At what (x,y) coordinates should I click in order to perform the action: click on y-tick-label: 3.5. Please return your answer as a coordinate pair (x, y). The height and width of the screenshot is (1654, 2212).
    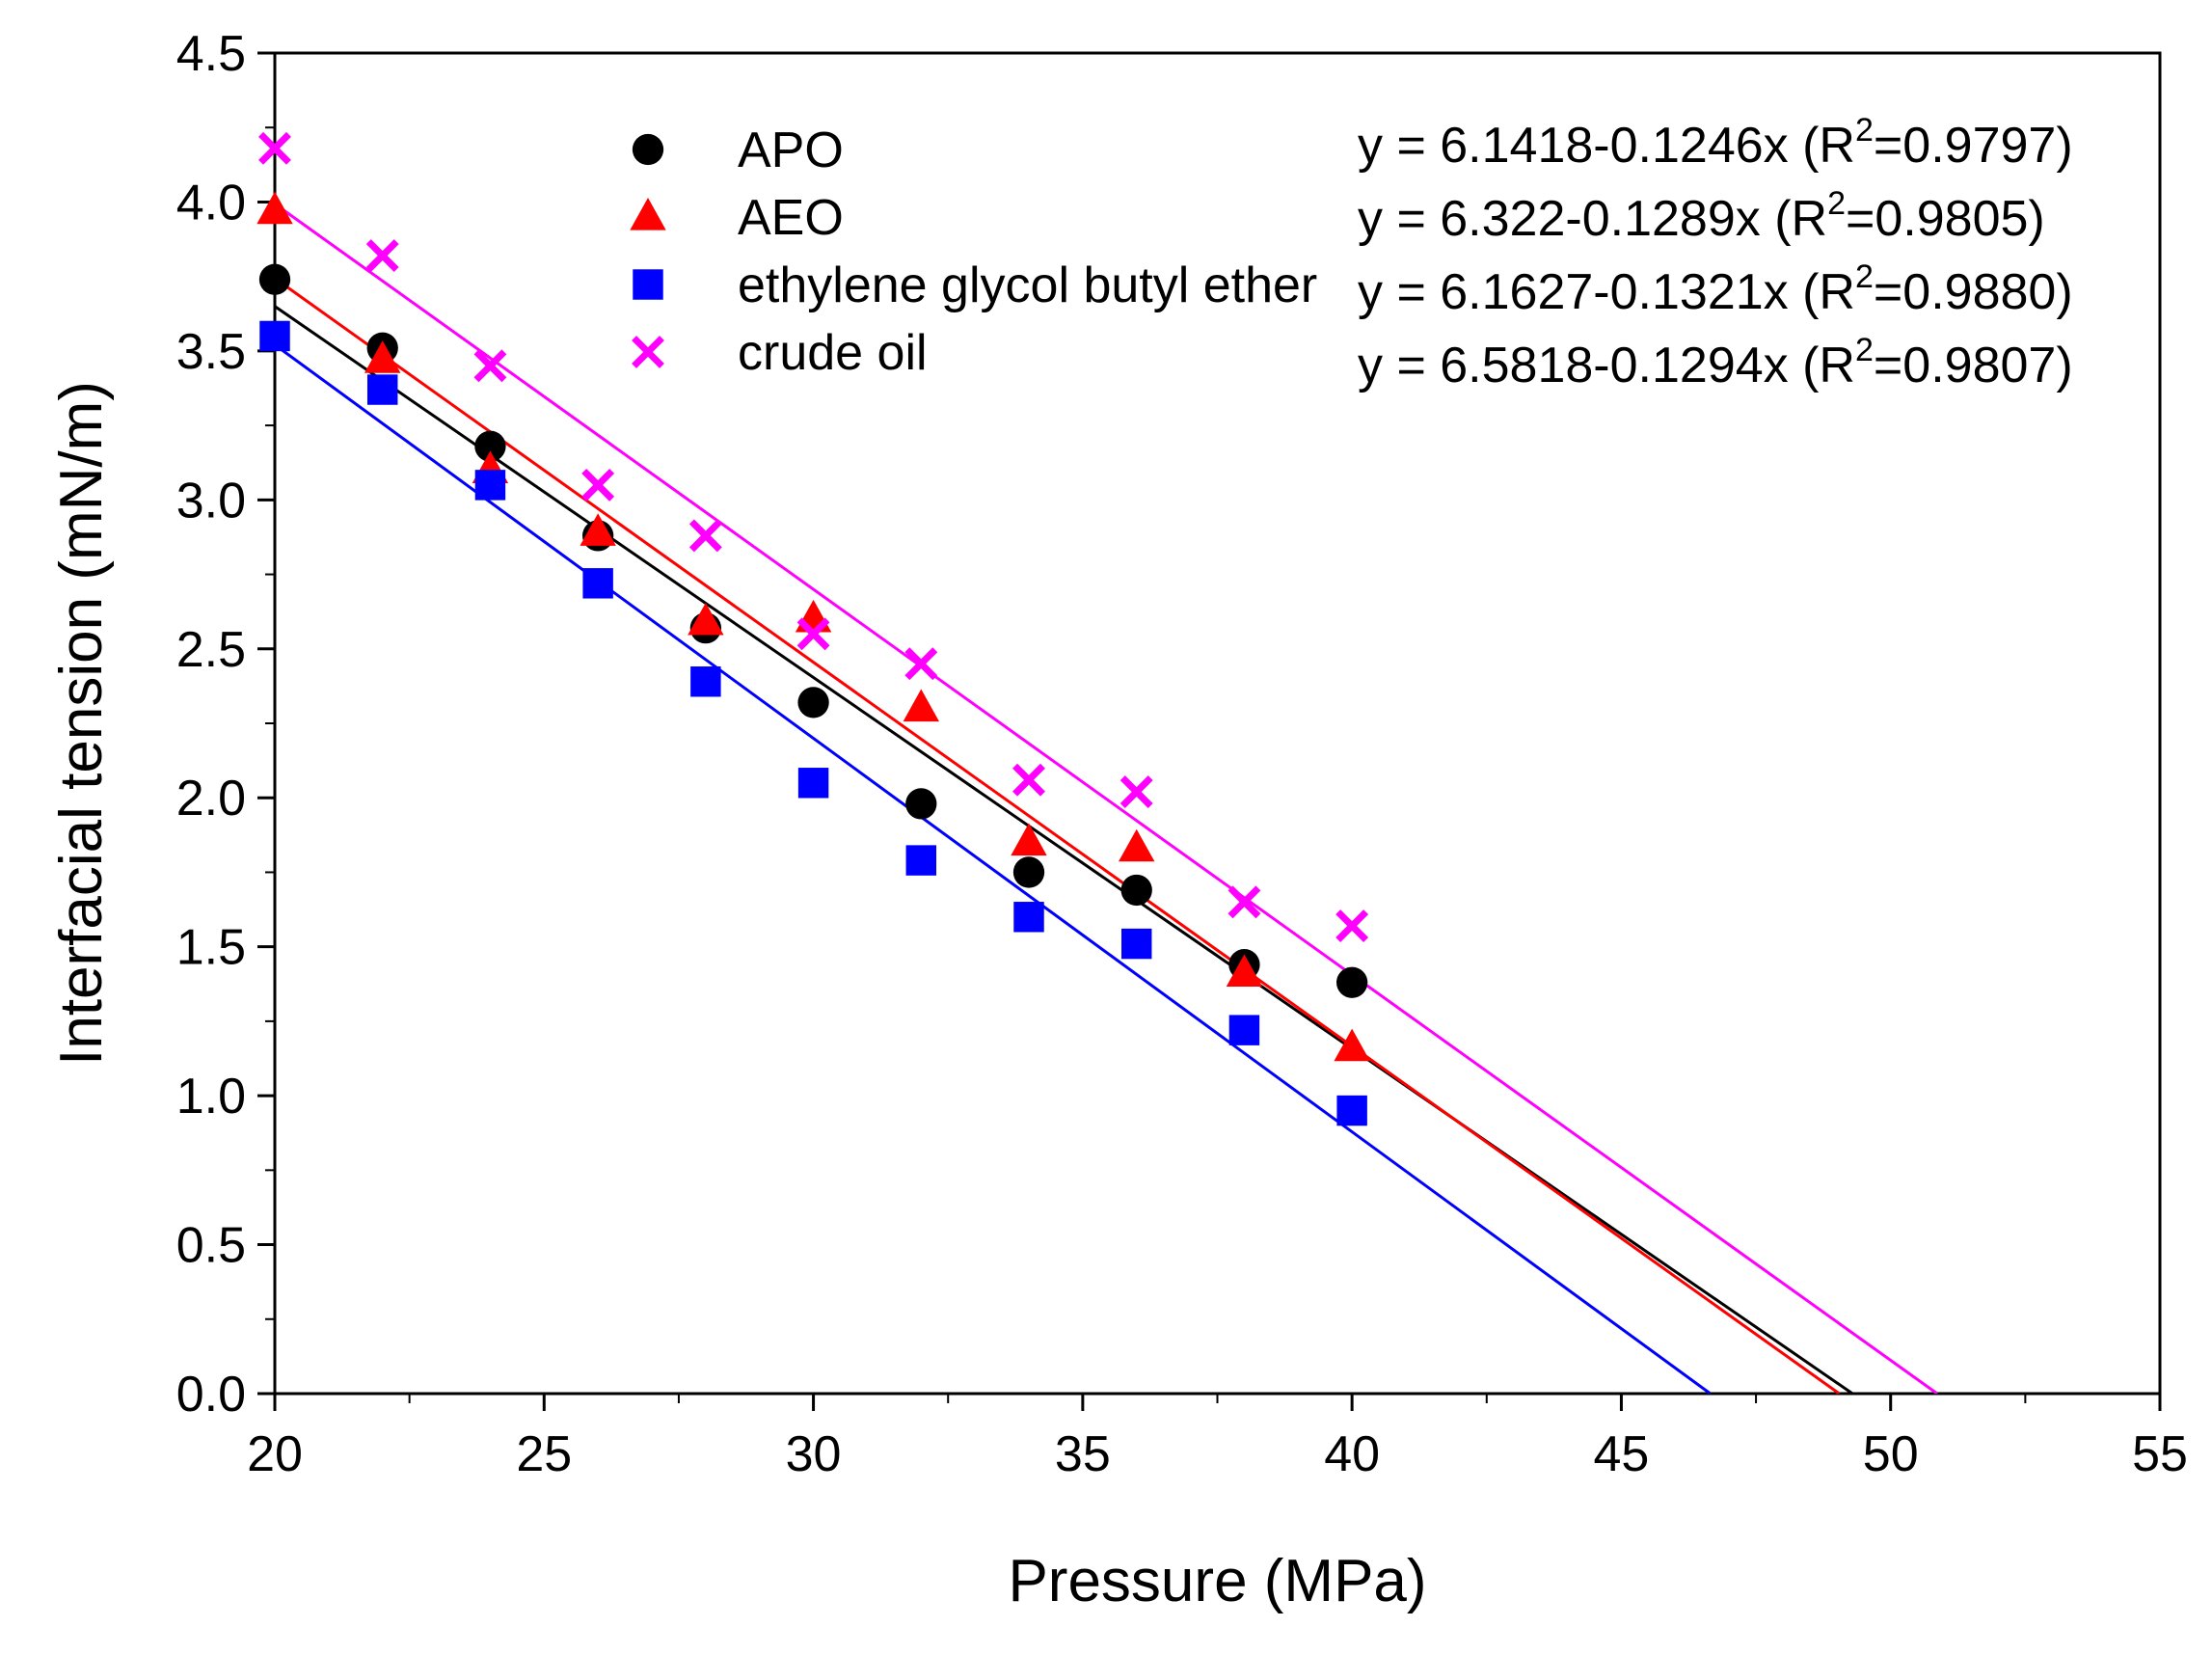
    Looking at the image, I should click on (211, 352).